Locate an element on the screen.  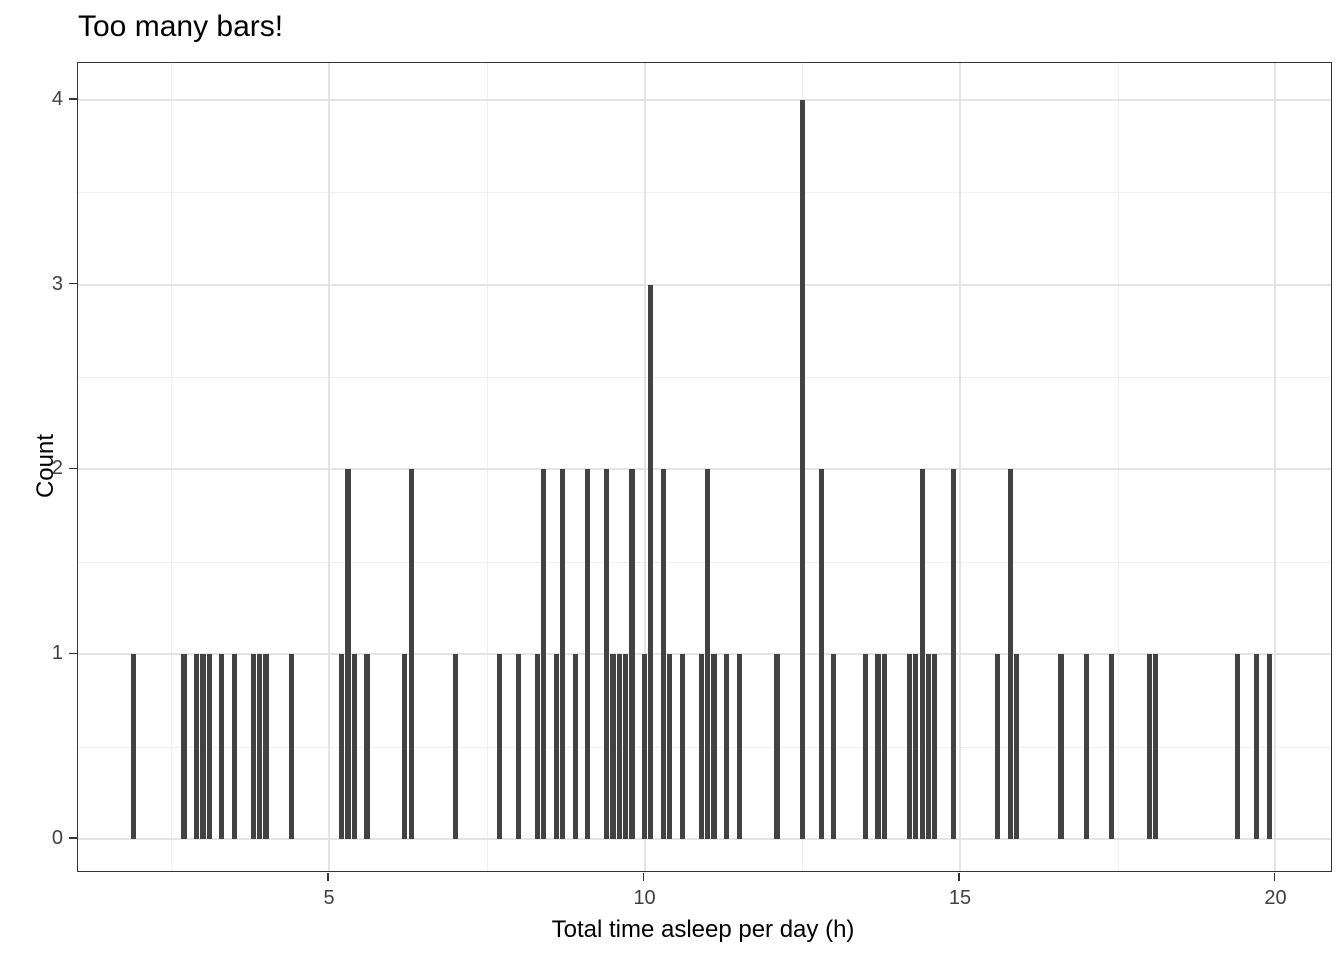
x-tick-label: 10 is located at coordinates (644, 898).